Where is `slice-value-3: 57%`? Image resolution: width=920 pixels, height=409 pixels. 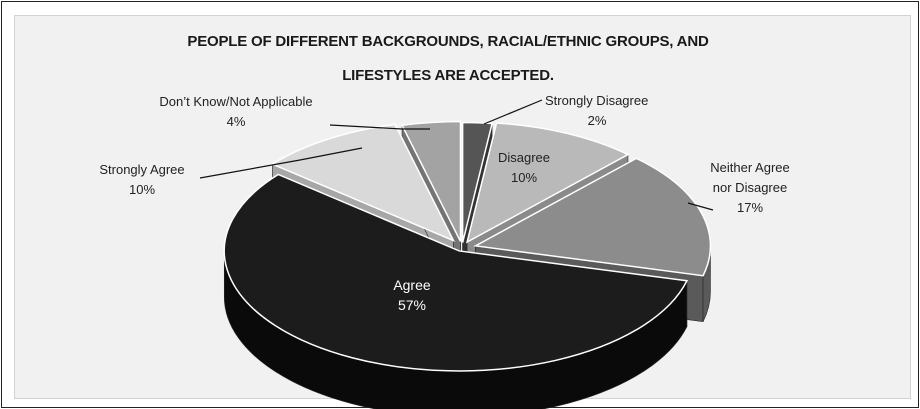 slice-value-3: 57% is located at coordinates (412, 305).